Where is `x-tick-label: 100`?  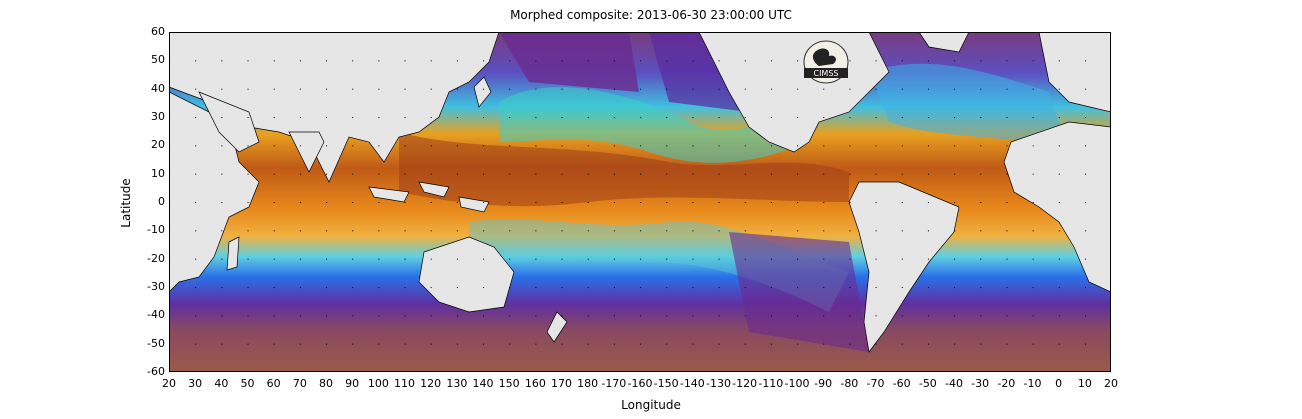
x-tick-label: 100 is located at coordinates (378, 383).